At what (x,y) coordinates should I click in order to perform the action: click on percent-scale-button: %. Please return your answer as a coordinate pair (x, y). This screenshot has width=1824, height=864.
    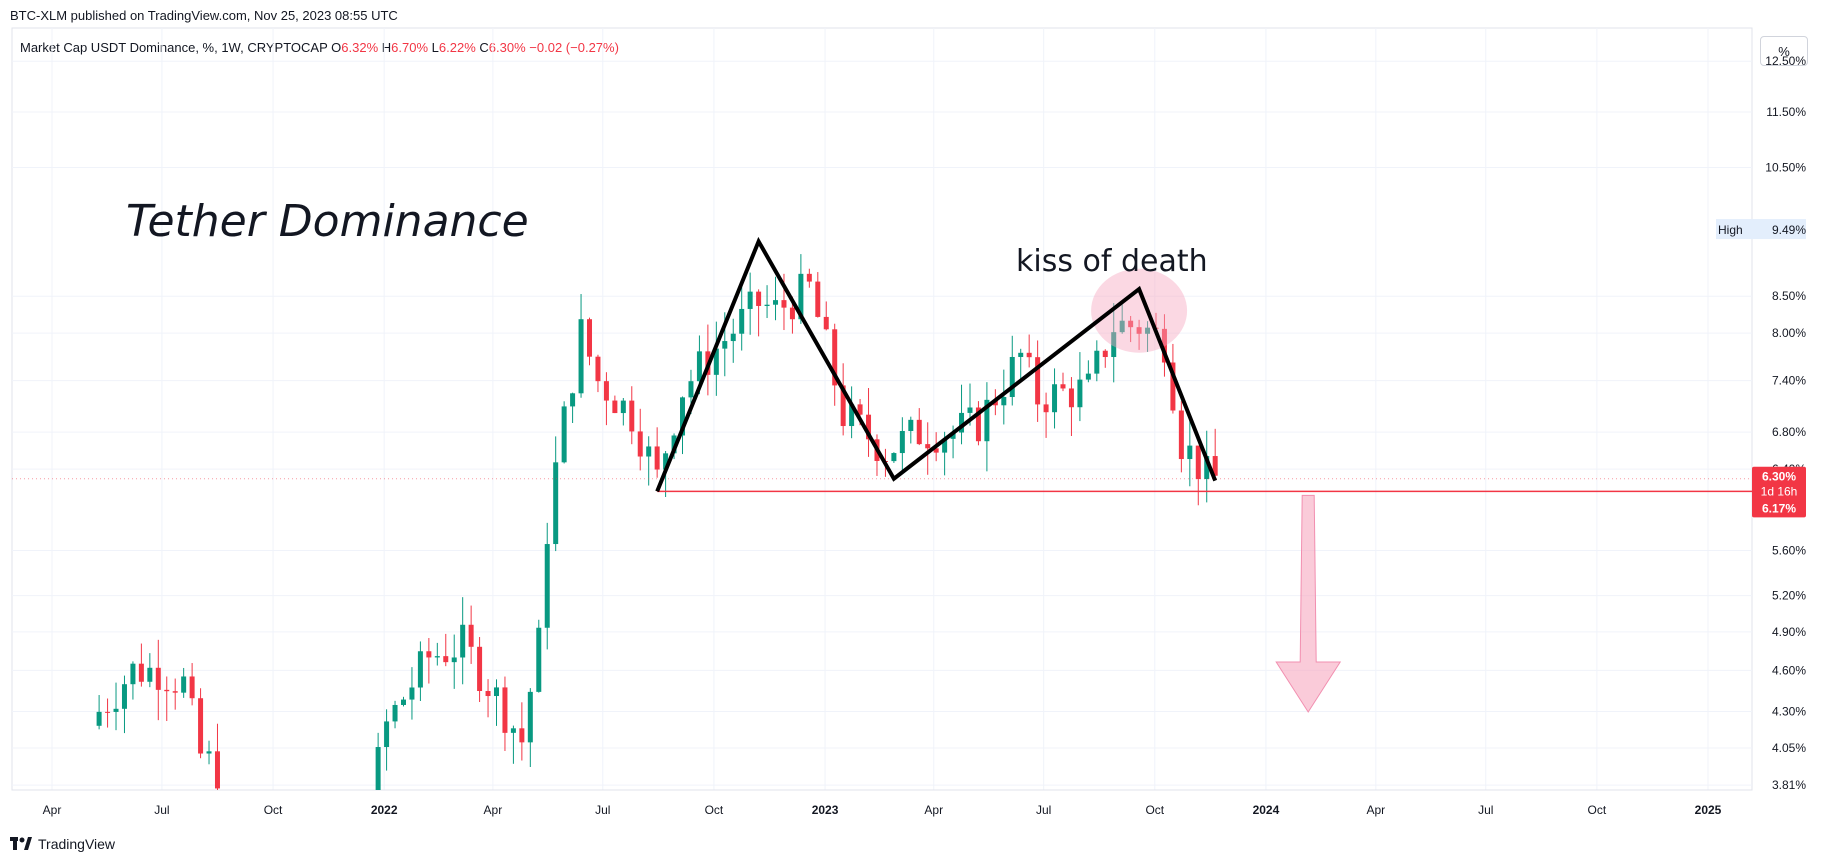
    Looking at the image, I should click on (1784, 51).